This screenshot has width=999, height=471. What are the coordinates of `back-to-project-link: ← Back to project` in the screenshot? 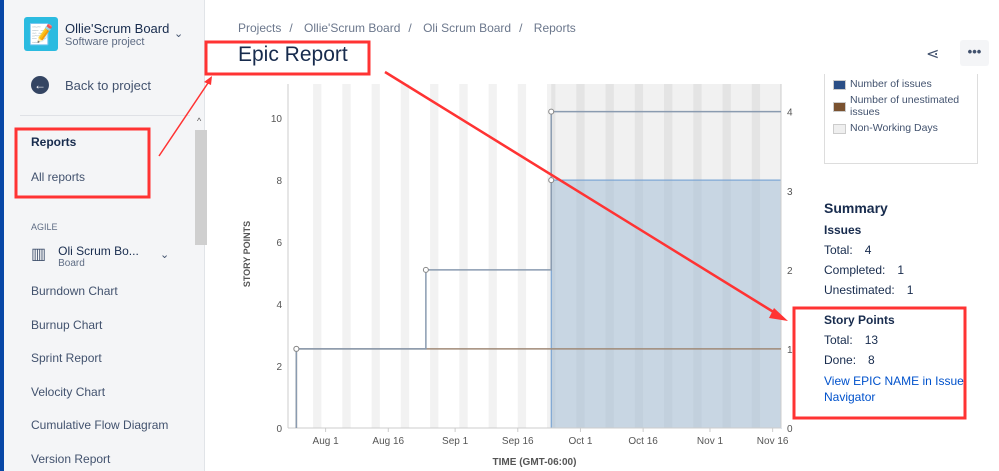 It's located at (91, 85).